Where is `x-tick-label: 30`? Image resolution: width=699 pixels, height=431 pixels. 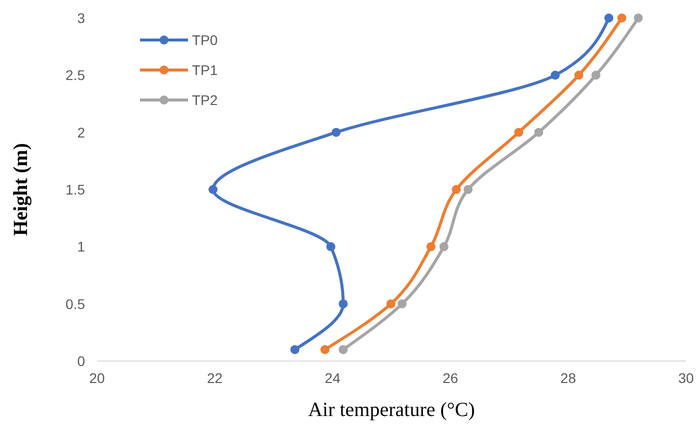
x-tick-label: 30 is located at coordinates (686, 378).